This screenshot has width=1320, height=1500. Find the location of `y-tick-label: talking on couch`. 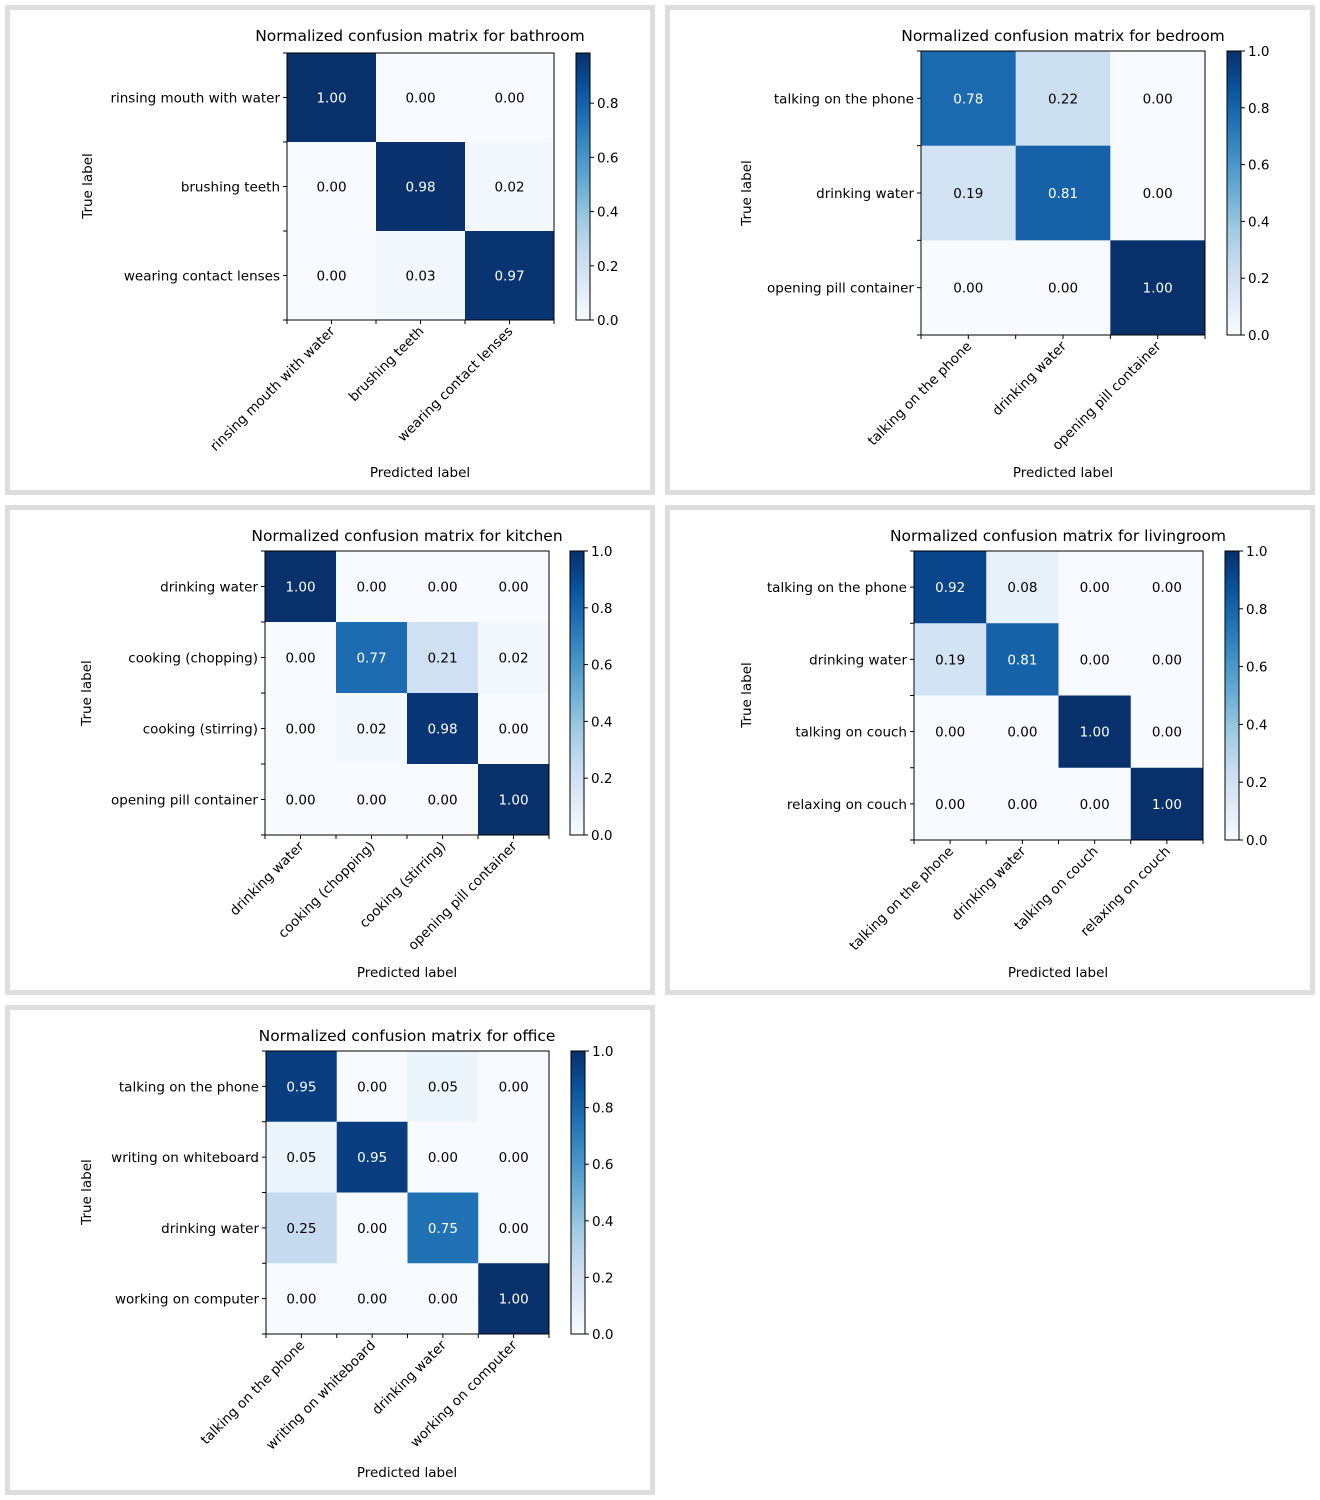

y-tick-label: talking on couch is located at coordinates (851, 733).